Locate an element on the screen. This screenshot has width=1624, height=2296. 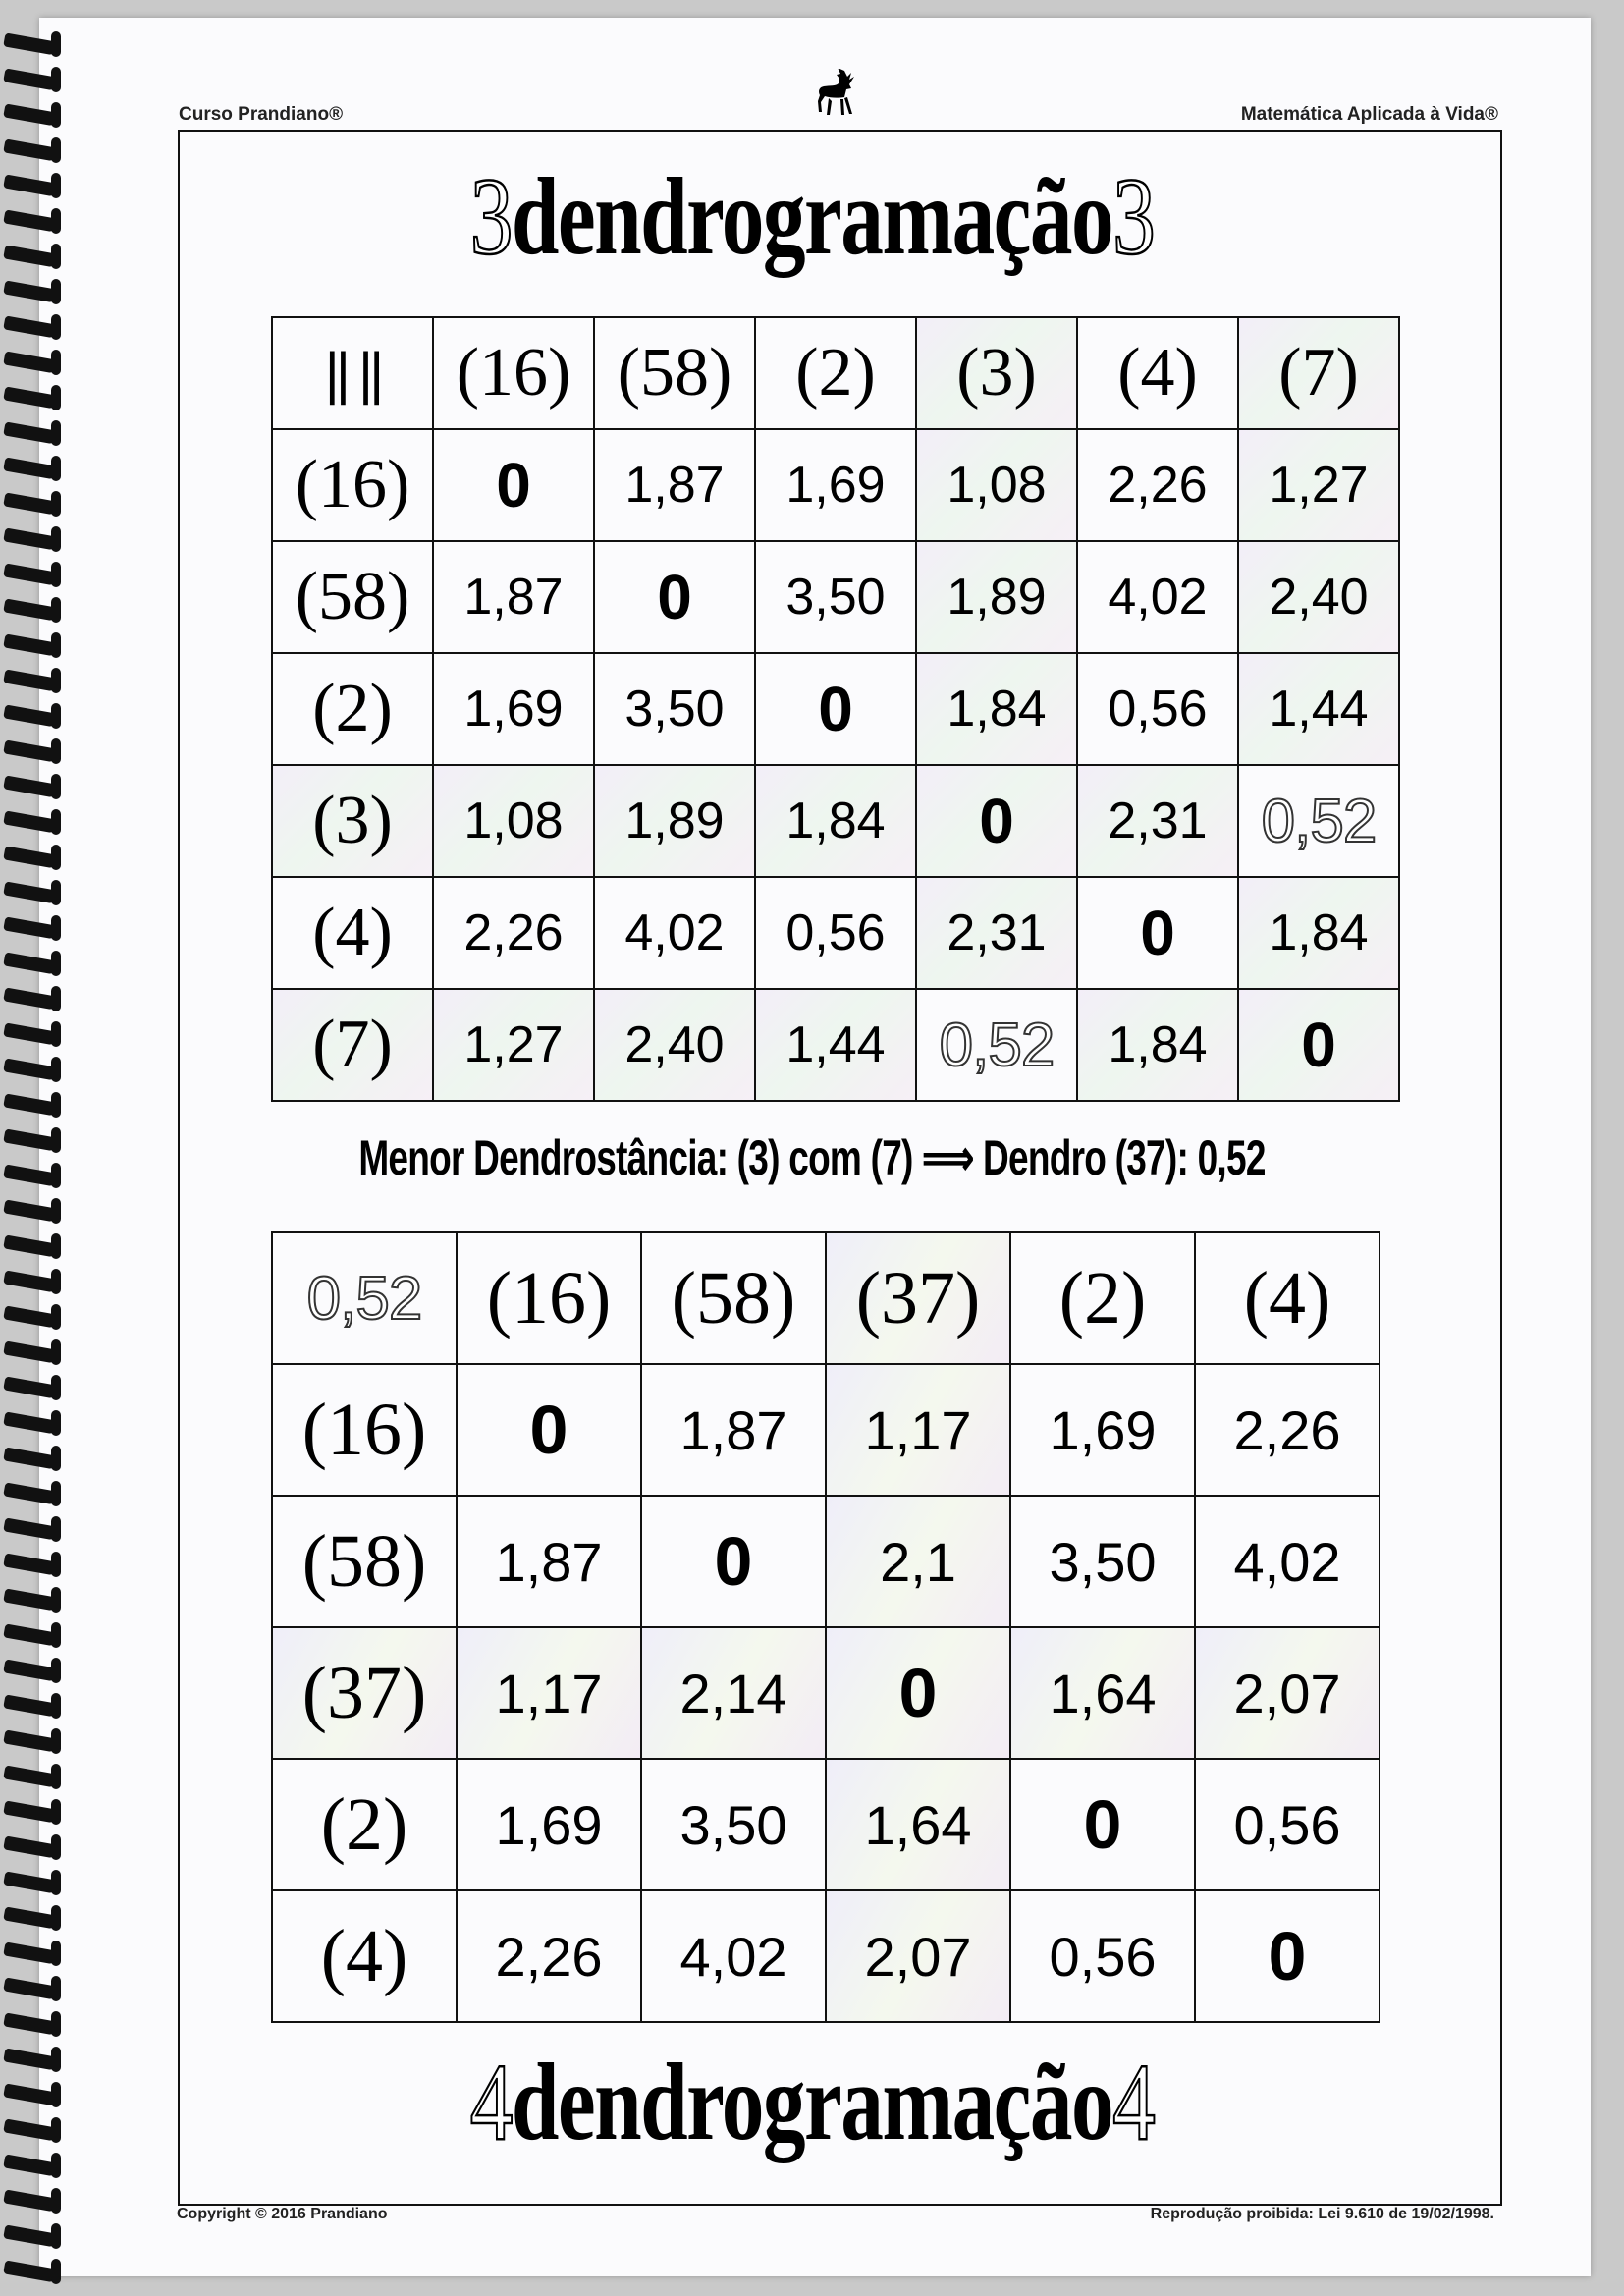
table-row: (4) 2,26 4,02 2,07 0,56 0 is located at coordinates (825, 1956).